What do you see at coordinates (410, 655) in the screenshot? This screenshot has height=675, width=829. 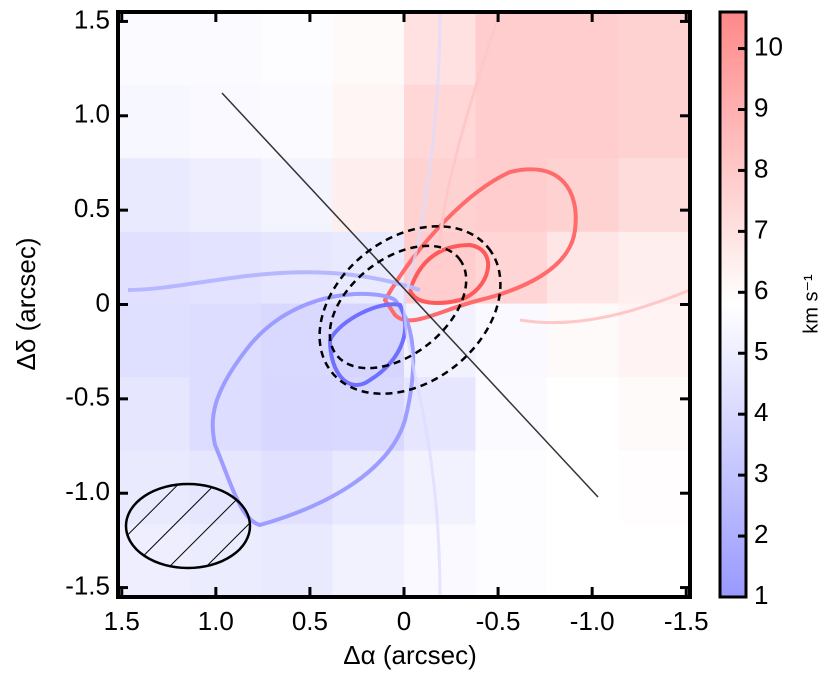 I see `x-axis-label: Δα (arcsec)` at bounding box center [410, 655].